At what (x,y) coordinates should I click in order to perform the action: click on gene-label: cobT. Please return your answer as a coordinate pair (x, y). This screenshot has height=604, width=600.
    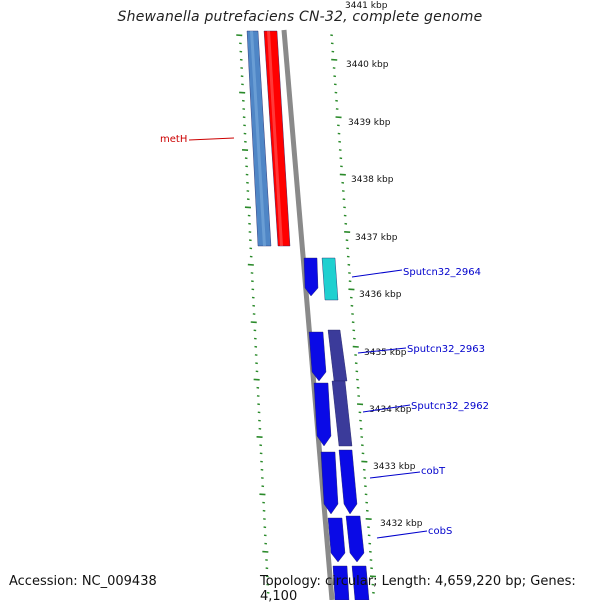
    Looking at the image, I should click on (433, 471).